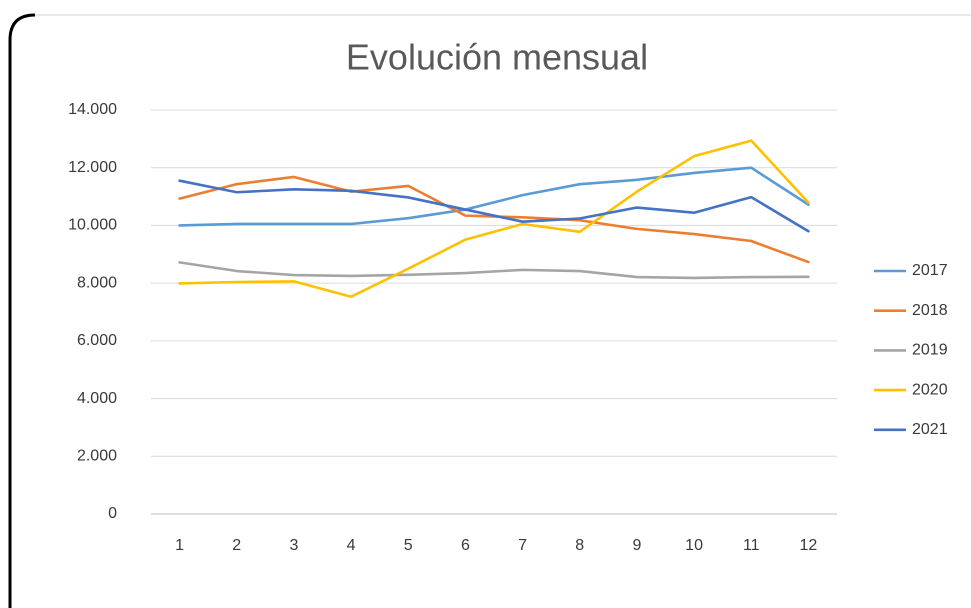 The width and height of the screenshot is (971, 608). I want to click on y-tick-label: 10.000, so click(92, 225).